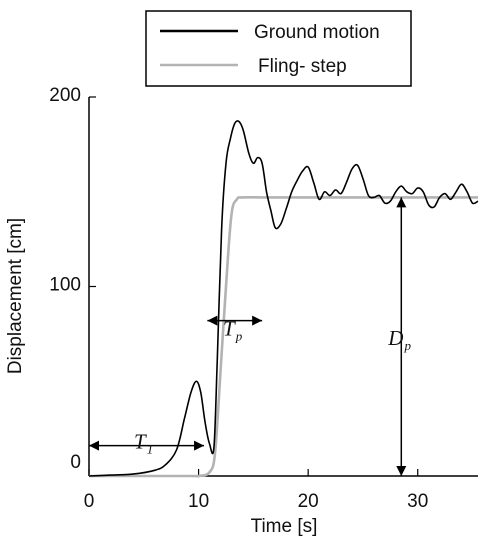 This screenshot has width=489, height=550. What do you see at coordinates (417, 501) in the screenshot?
I see `x-tick-label: 30` at bounding box center [417, 501].